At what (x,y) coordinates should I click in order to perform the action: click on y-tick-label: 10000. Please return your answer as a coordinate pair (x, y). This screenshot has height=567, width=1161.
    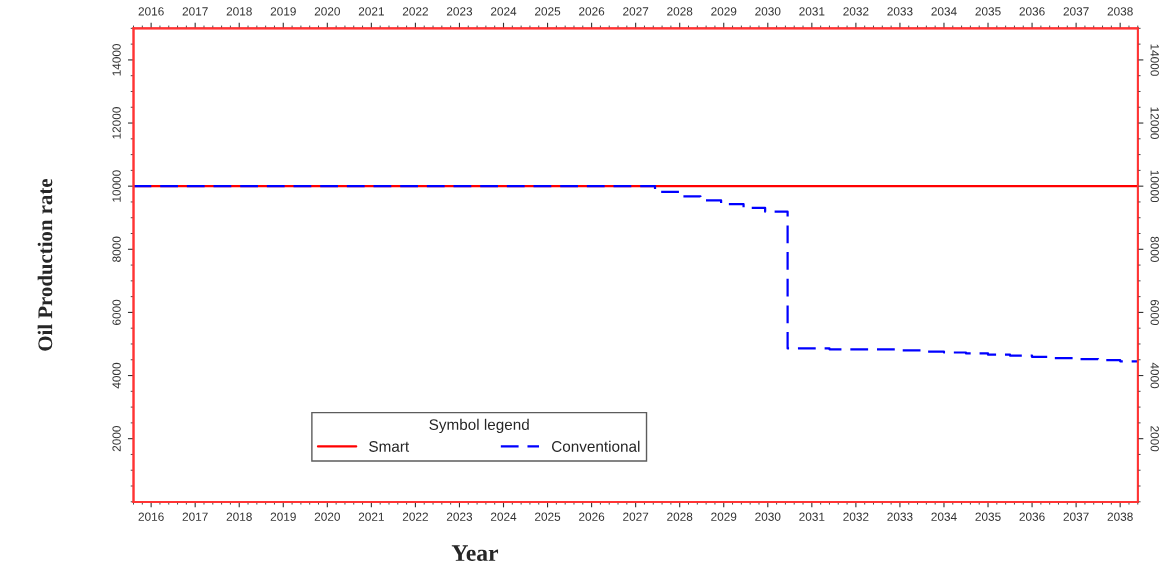
    Looking at the image, I should click on (116, 186).